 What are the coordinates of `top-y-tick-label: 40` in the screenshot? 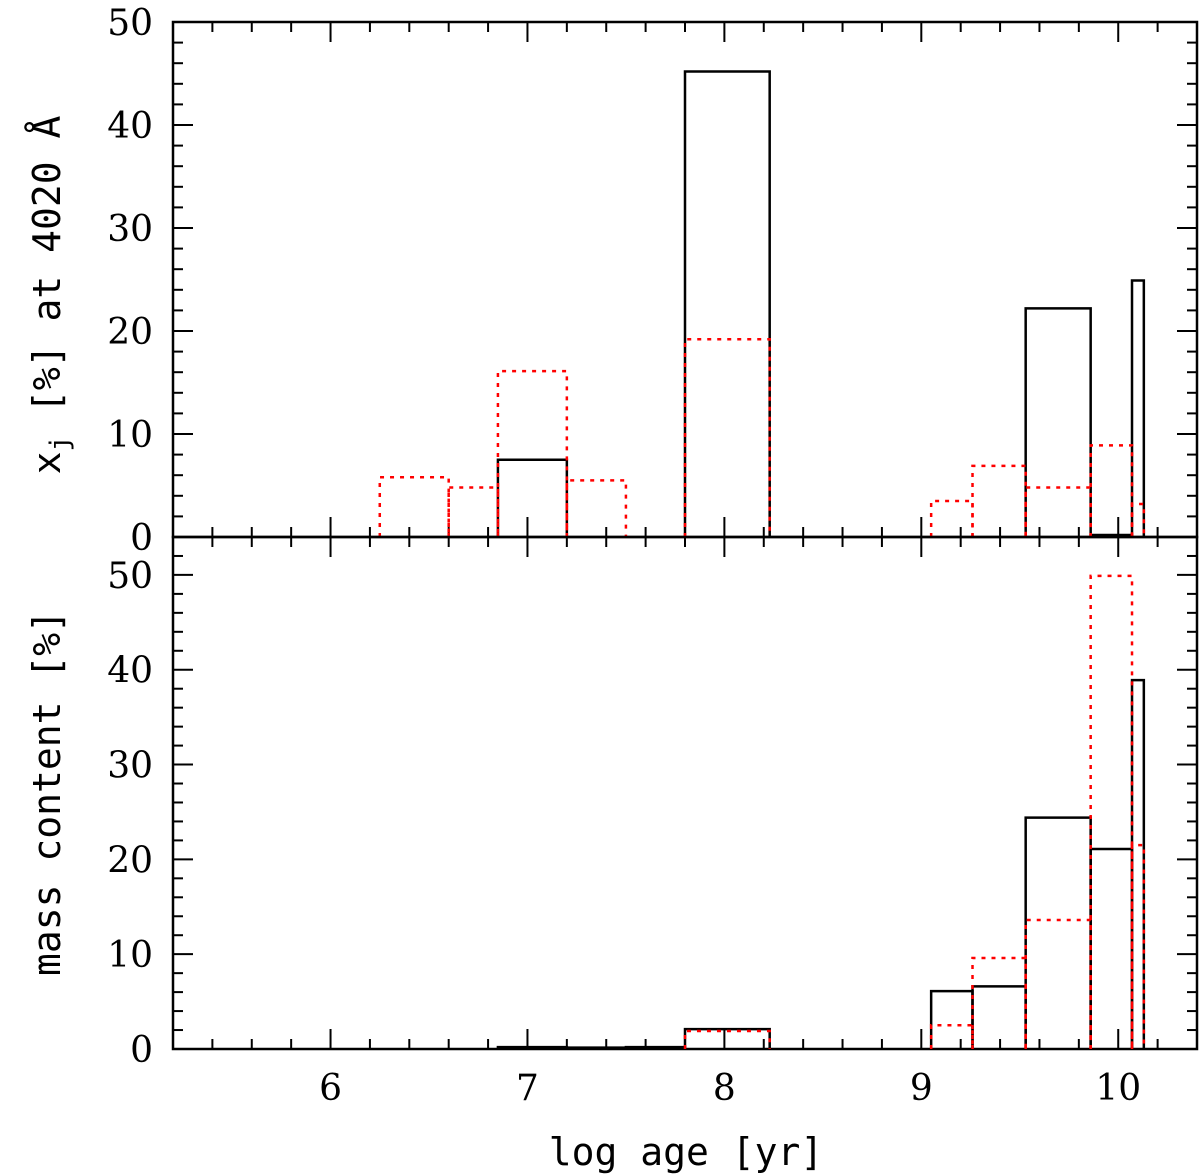 It's located at (130, 126).